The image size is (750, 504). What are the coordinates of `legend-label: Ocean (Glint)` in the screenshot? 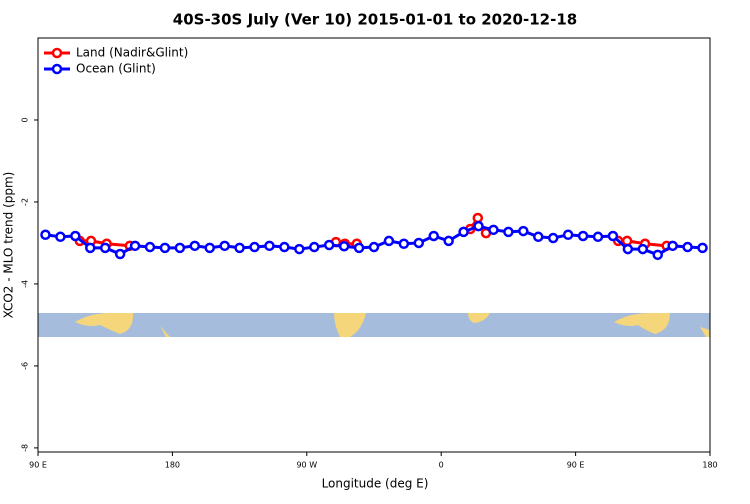 It's located at (116, 69).